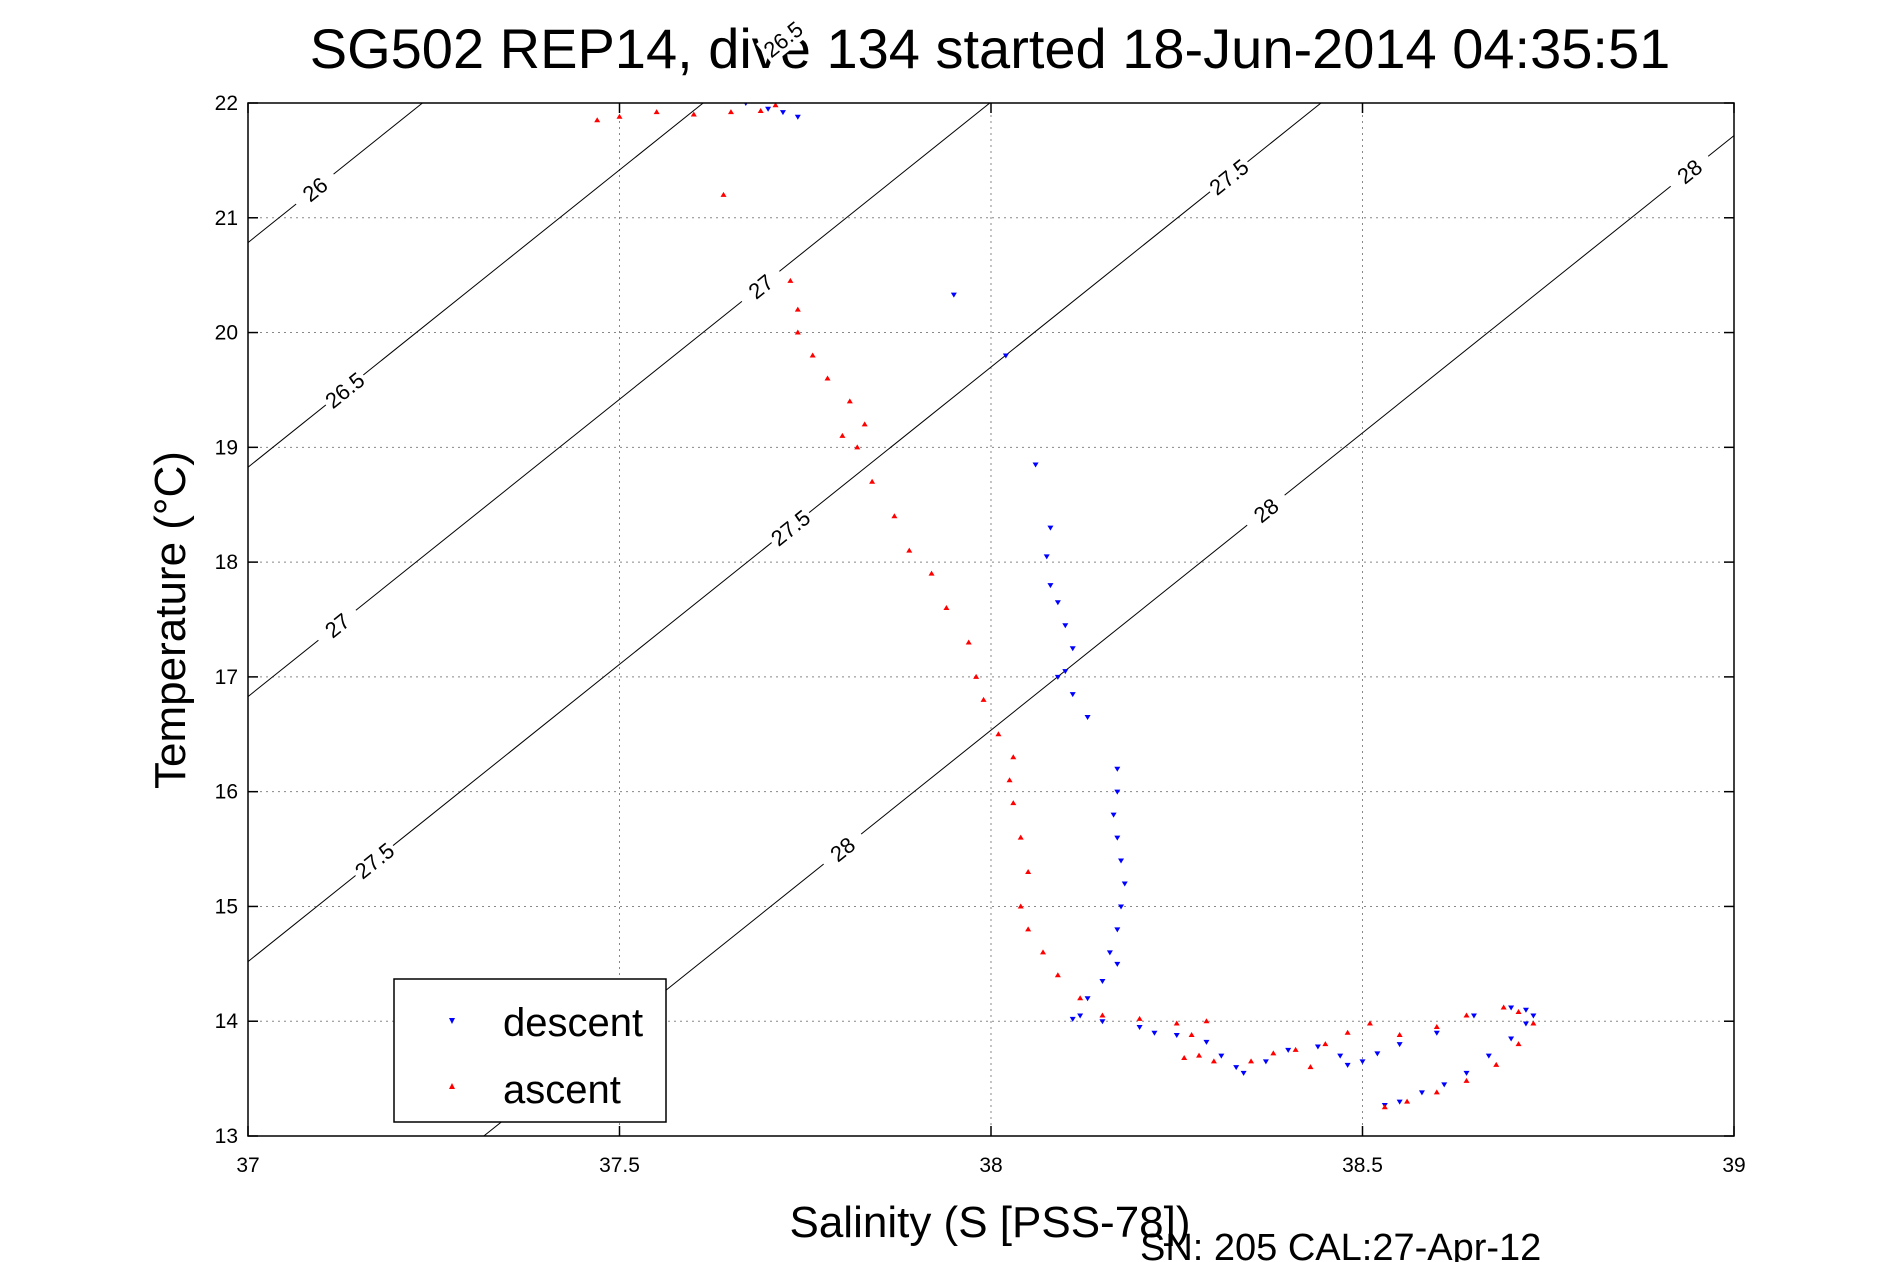  I want to click on x-tick-label: 38, so click(990, 1165).